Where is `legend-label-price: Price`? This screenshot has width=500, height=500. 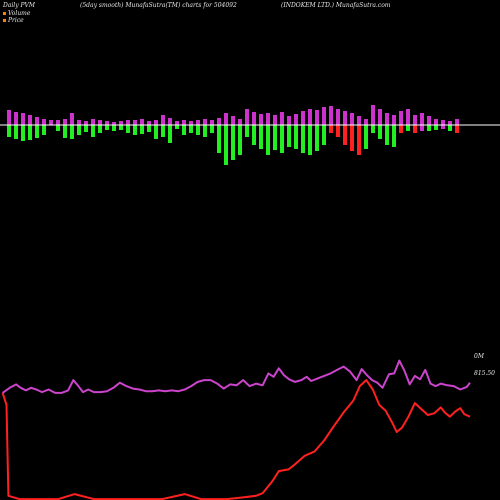
legend-label-price: Price is located at coordinates (15, 20).